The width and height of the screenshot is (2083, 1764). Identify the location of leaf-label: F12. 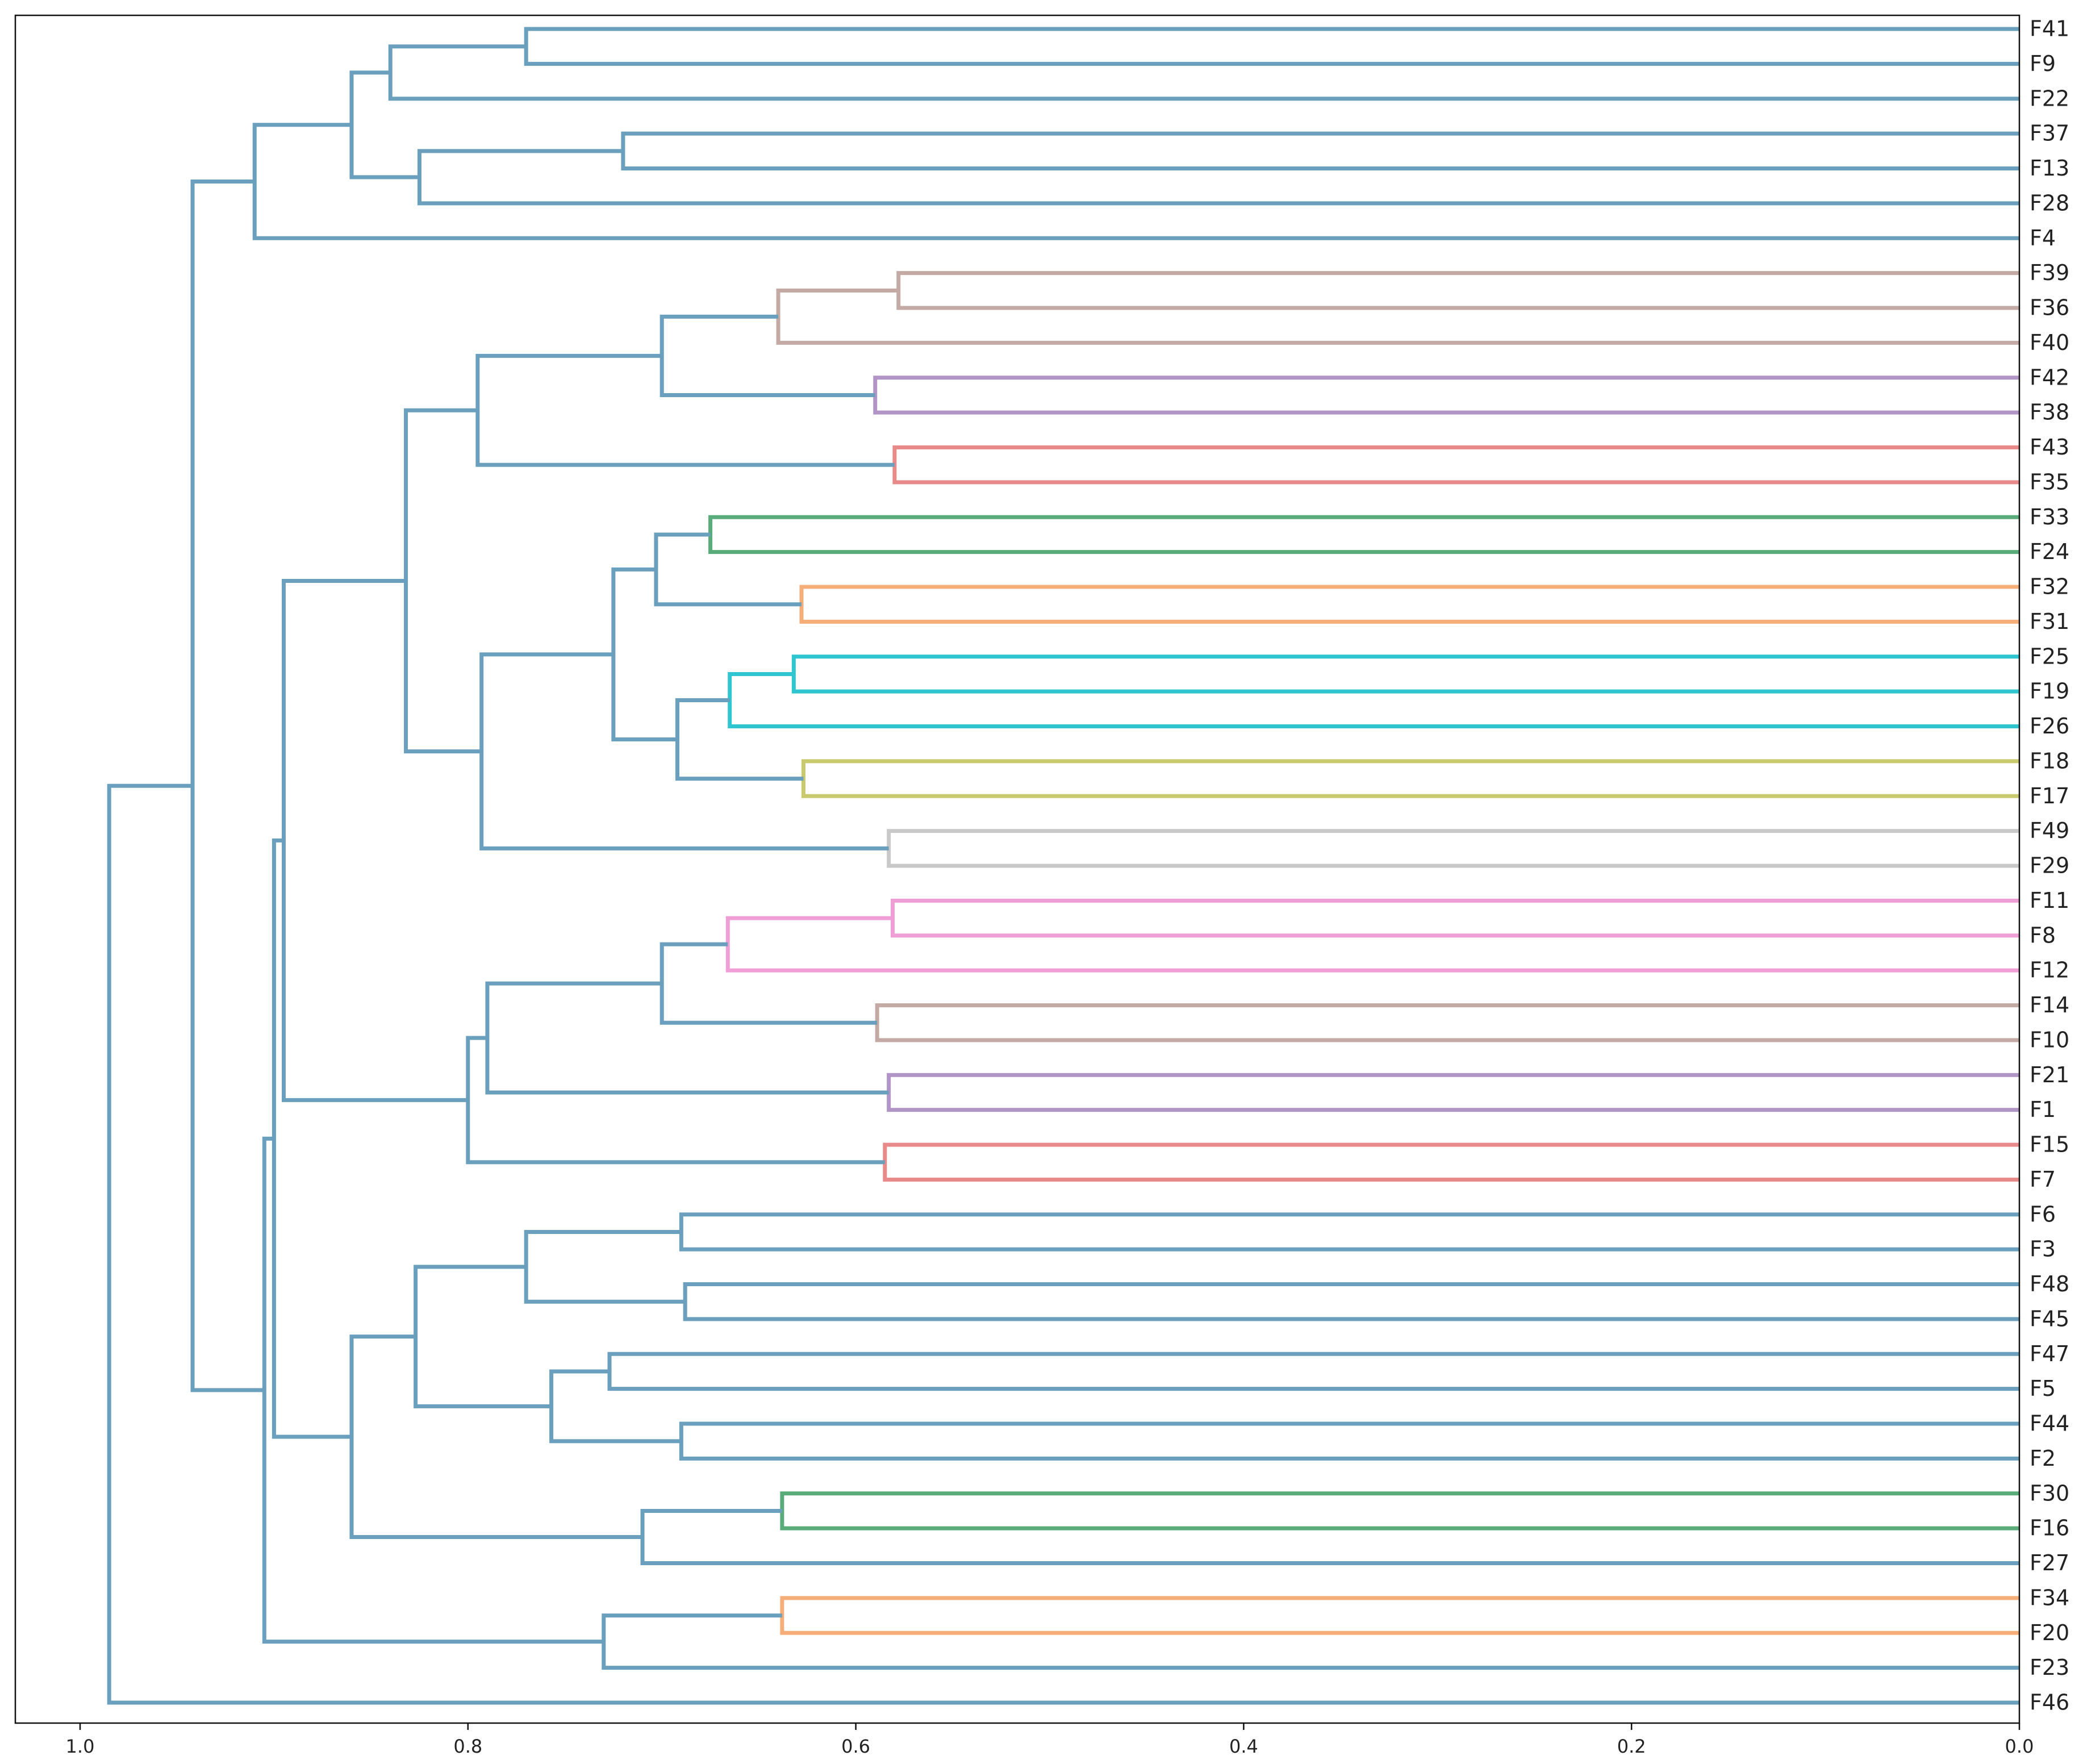
(2049, 970).